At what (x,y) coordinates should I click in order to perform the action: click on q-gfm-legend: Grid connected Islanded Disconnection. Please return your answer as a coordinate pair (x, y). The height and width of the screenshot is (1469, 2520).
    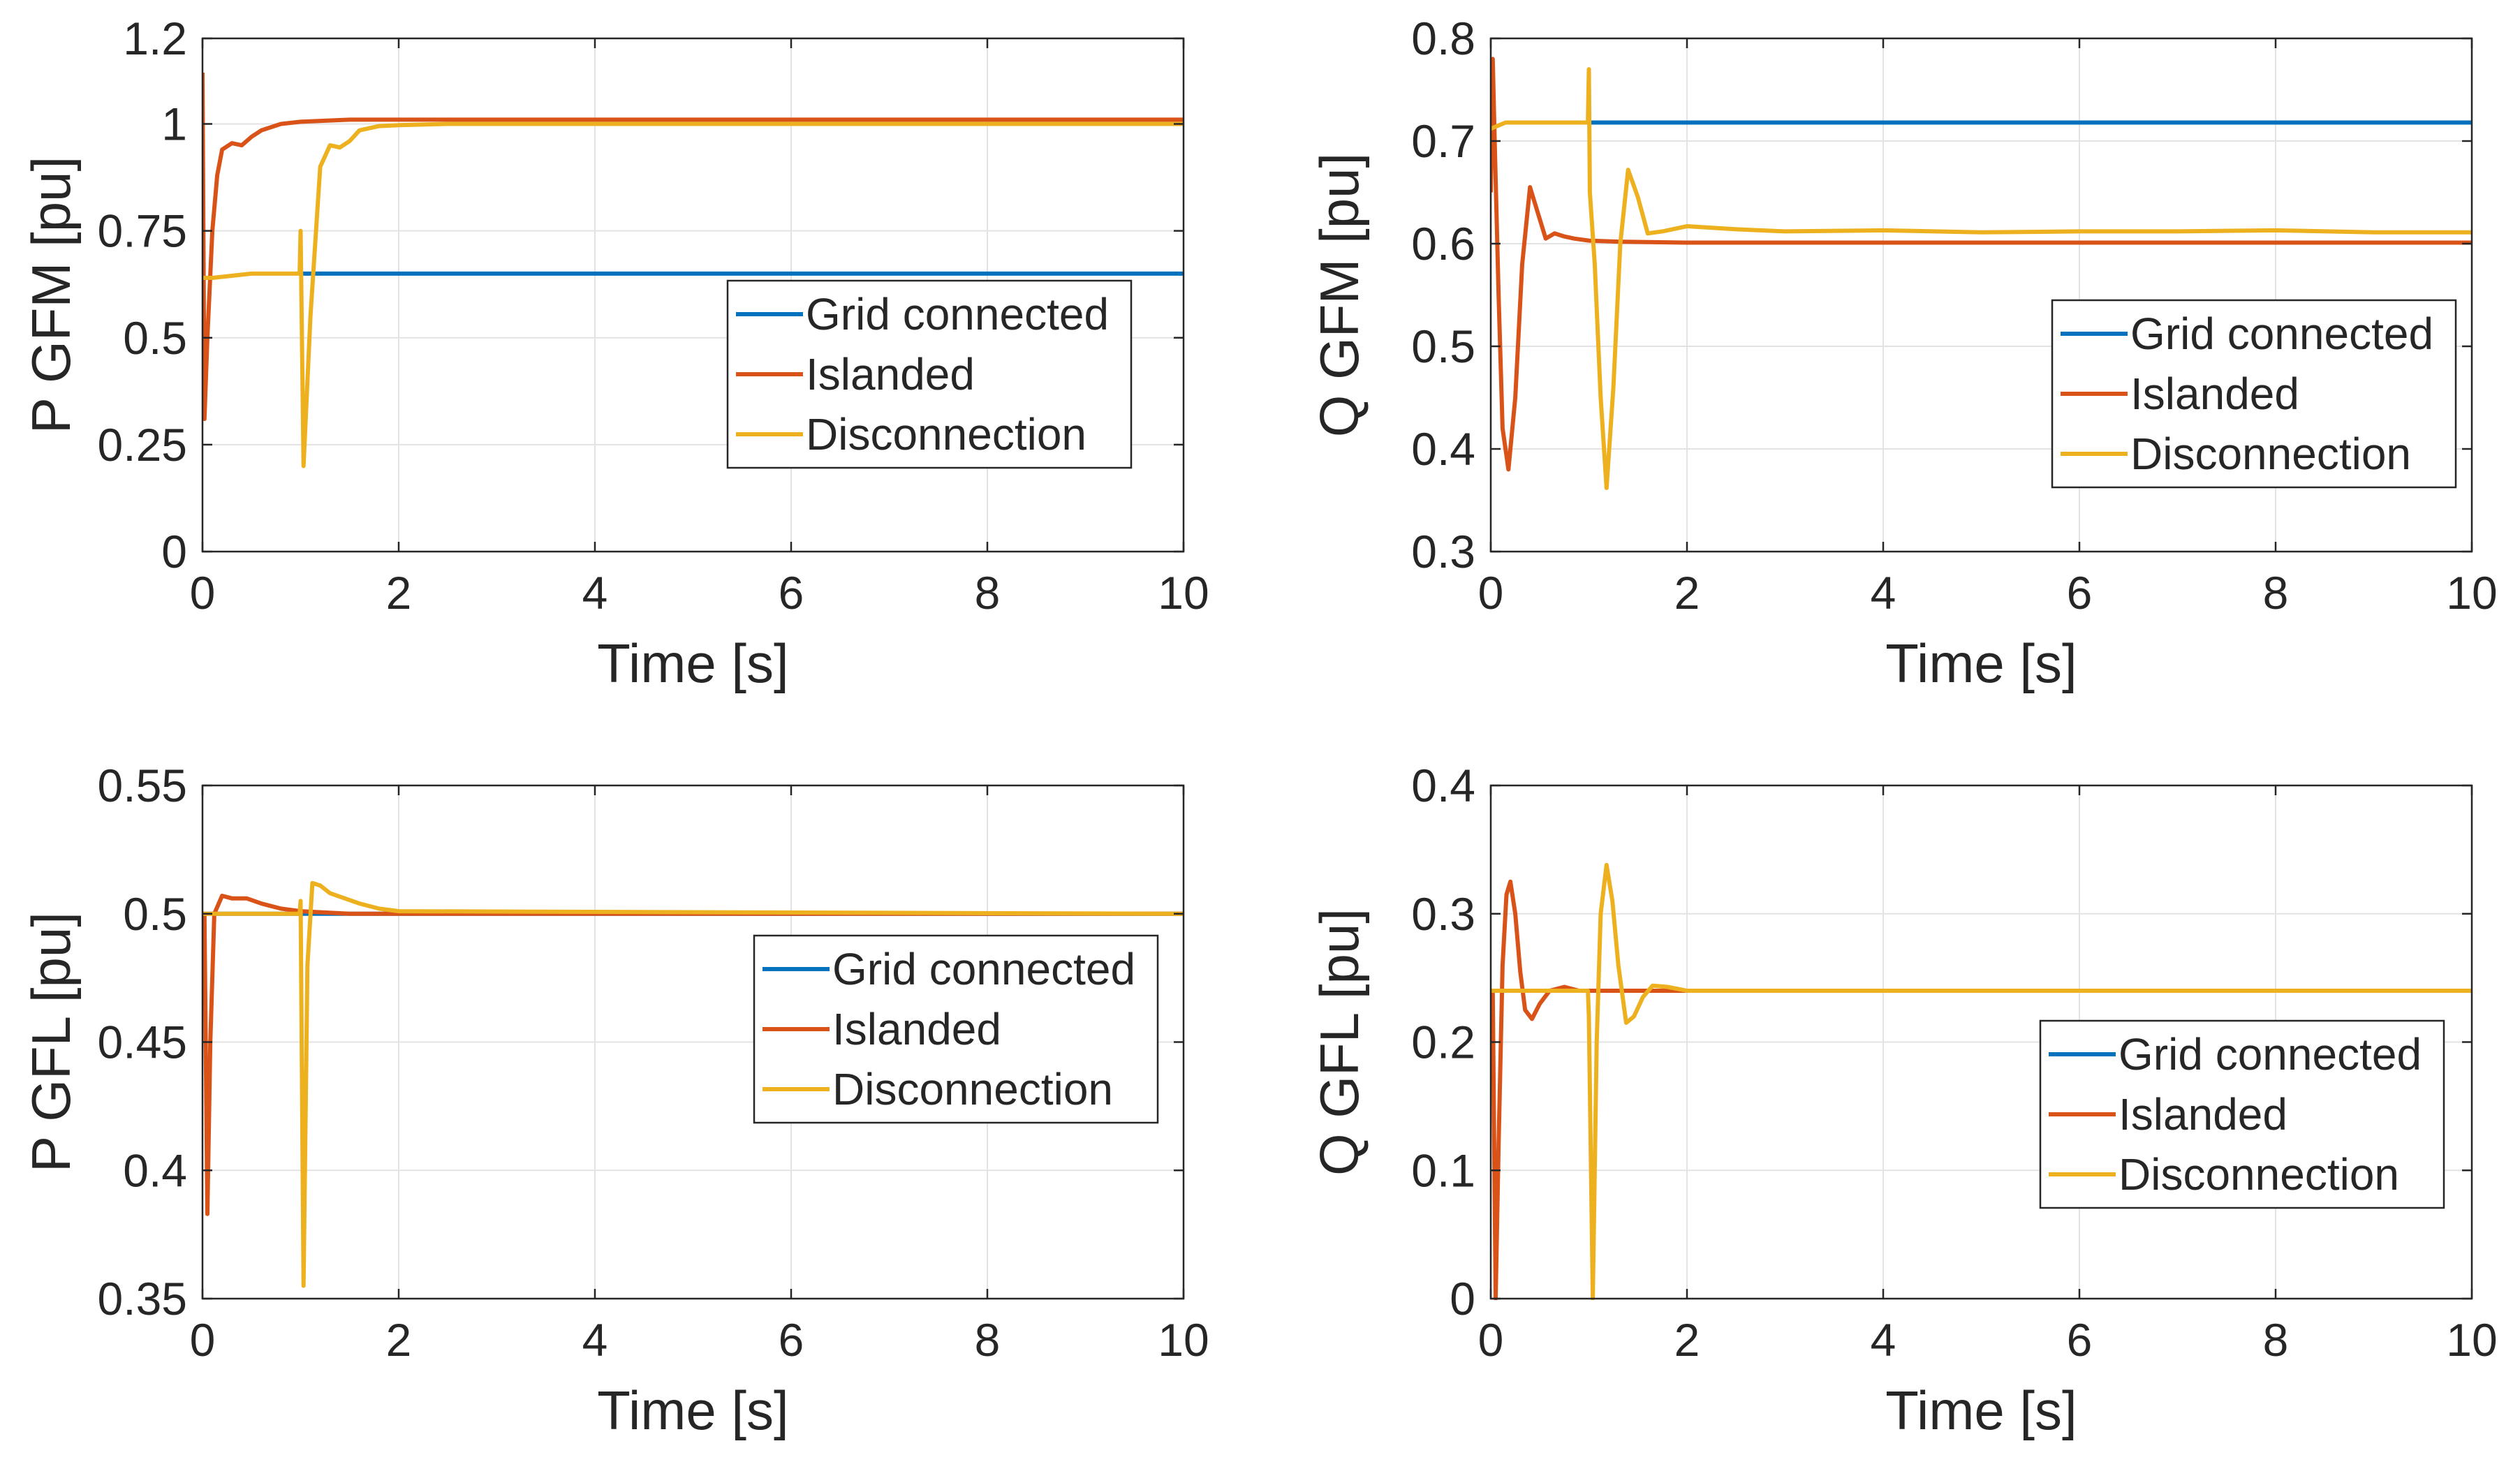
    Looking at the image, I should click on (2254, 394).